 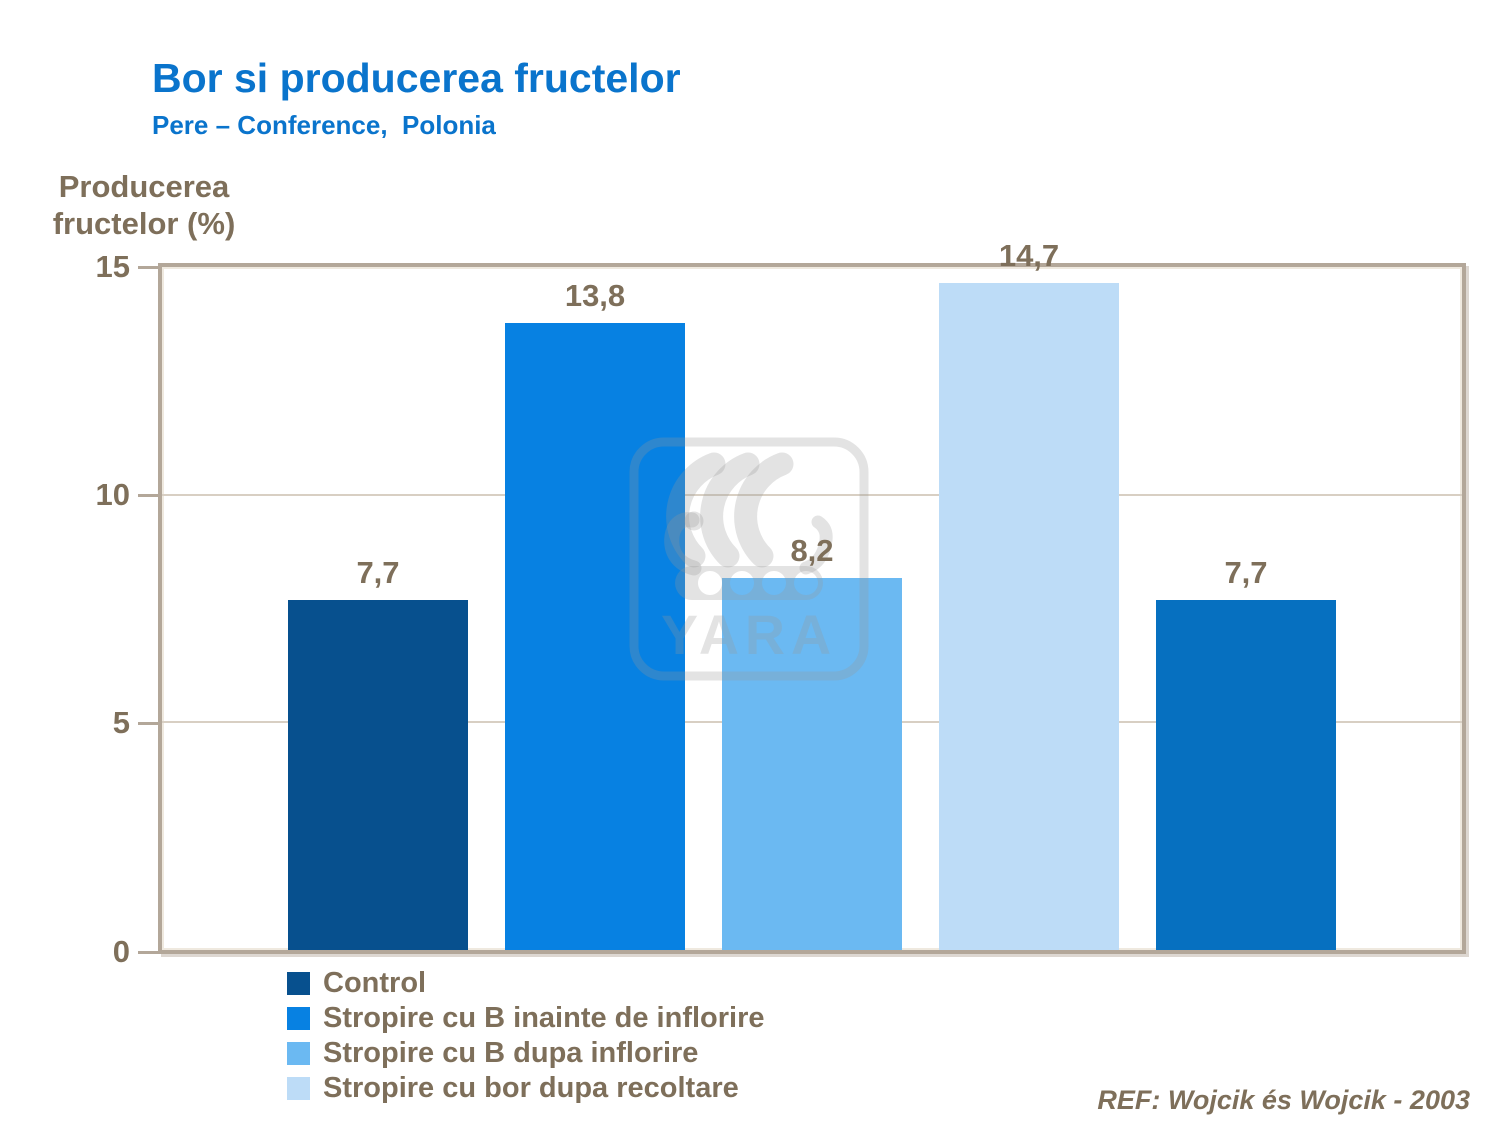 I want to click on legend-label: Stropire cu bor dupa recoltare, so click(x=531, y=1088).